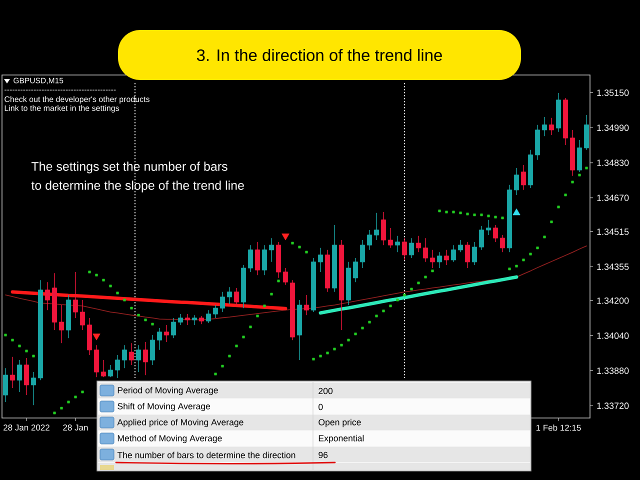 Image resolution: width=640 pixels, height=480 pixels. Describe the element at coordinates (613, 127) in the screenshot. I see `y-tick-label: 1.34990` at that location.